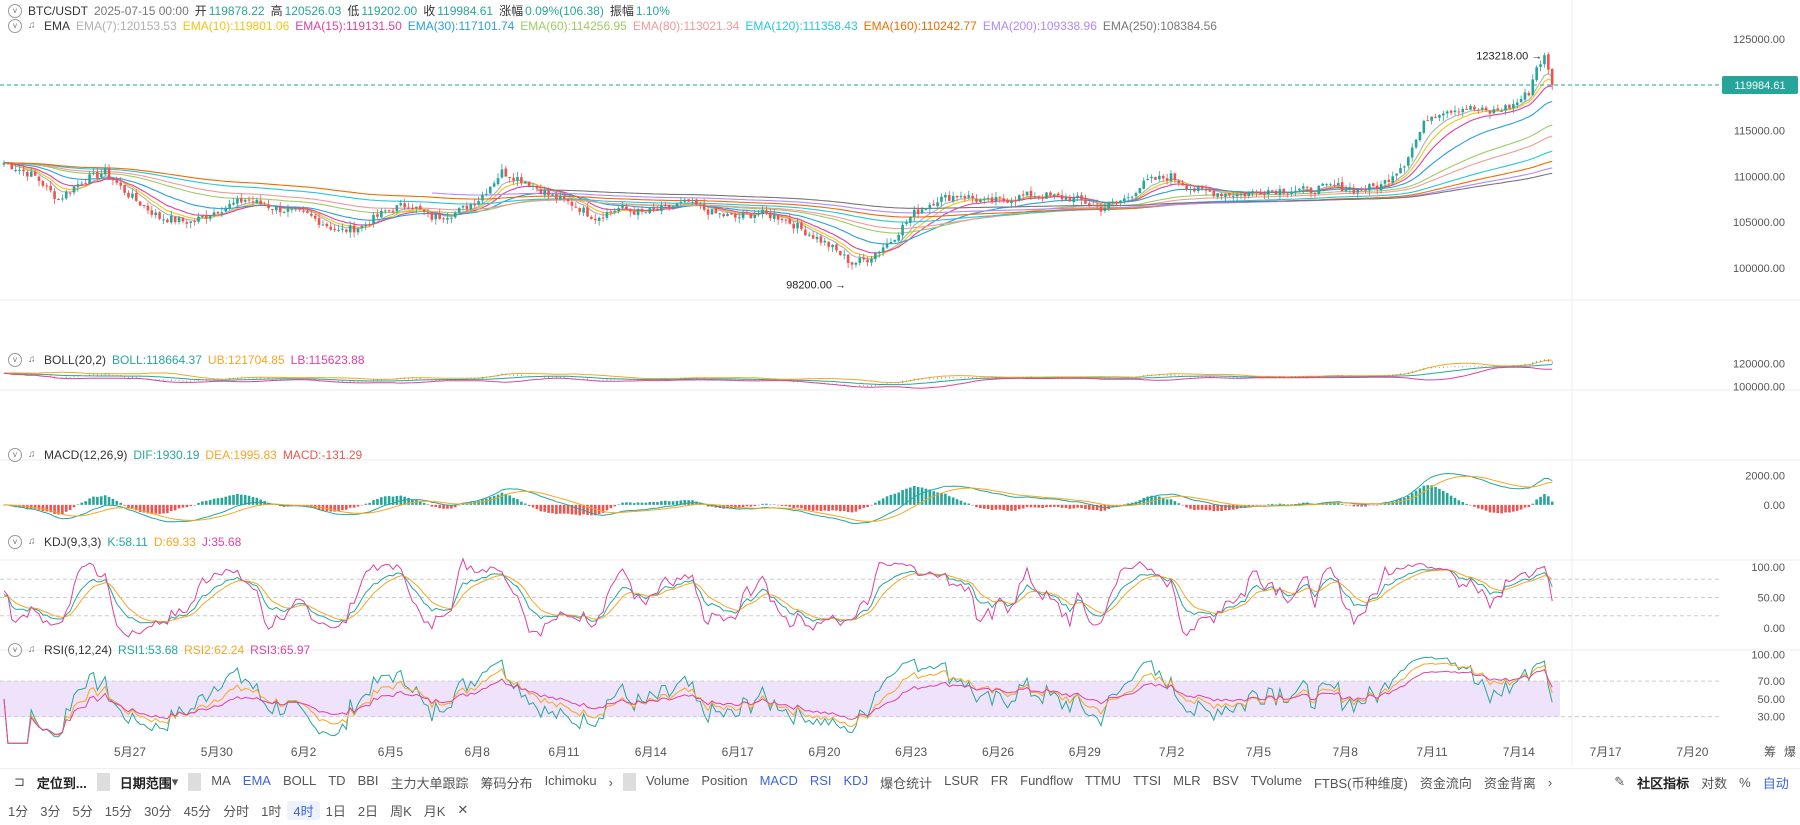 This screenshot has width=1800, height=825. Describe the element at coordinates (368, 780) in the screenshot. I see `main-indicator-item: BBI` at that location.